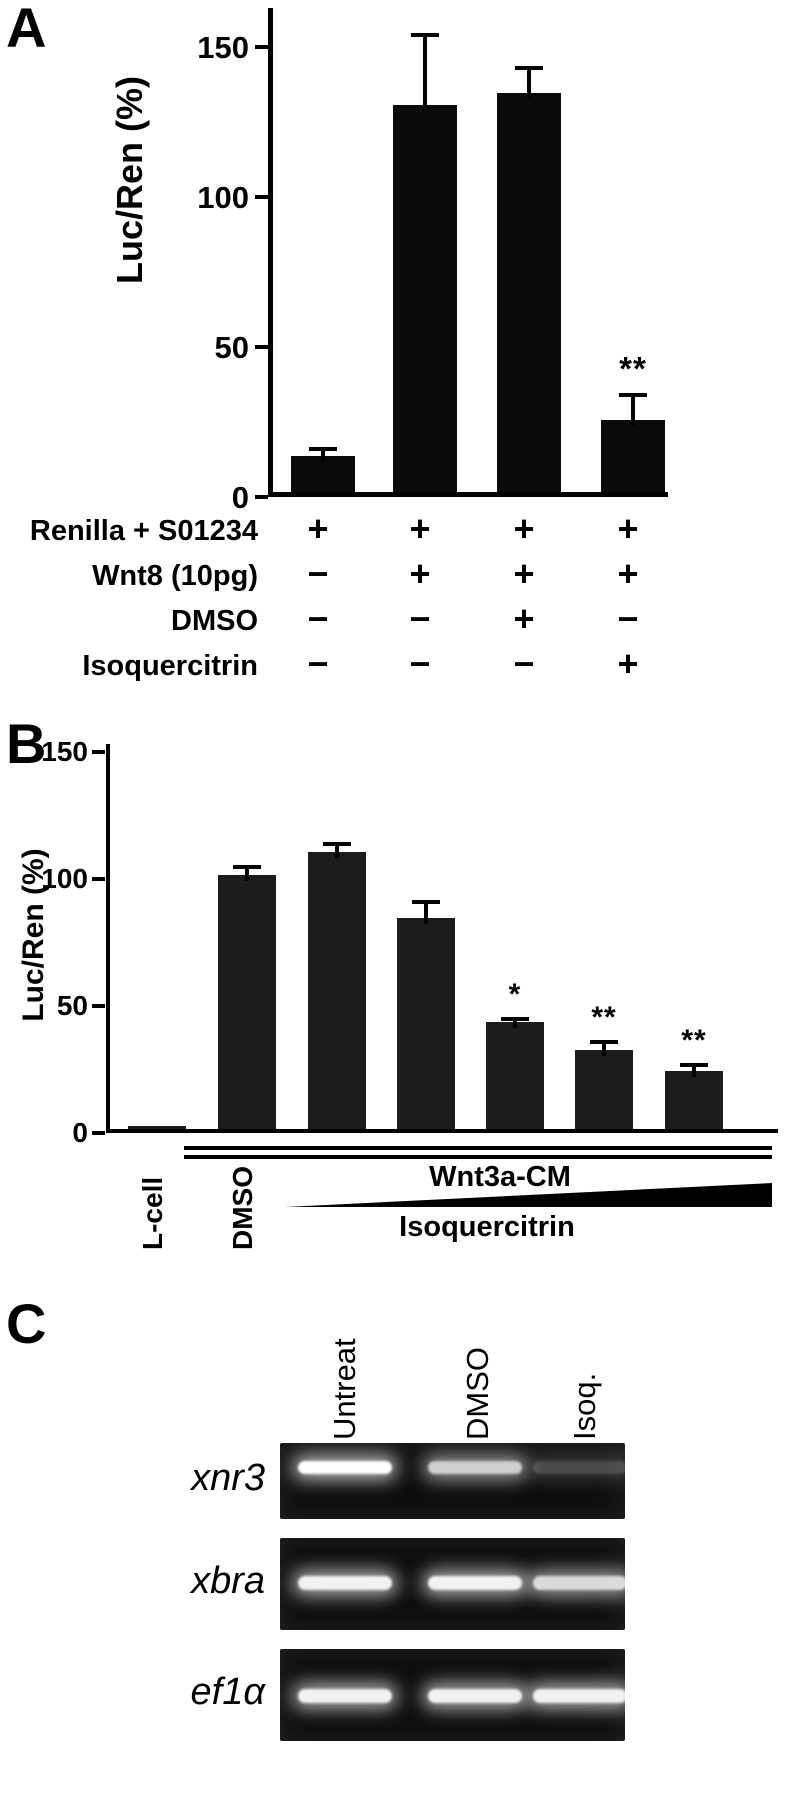 The image size is (807, 1800). What do you see at coordinates (487, 1227) in the screenshot?
I see `isoquercitrin-label: Isoquercitrin` at bounding box center [487, 1227].